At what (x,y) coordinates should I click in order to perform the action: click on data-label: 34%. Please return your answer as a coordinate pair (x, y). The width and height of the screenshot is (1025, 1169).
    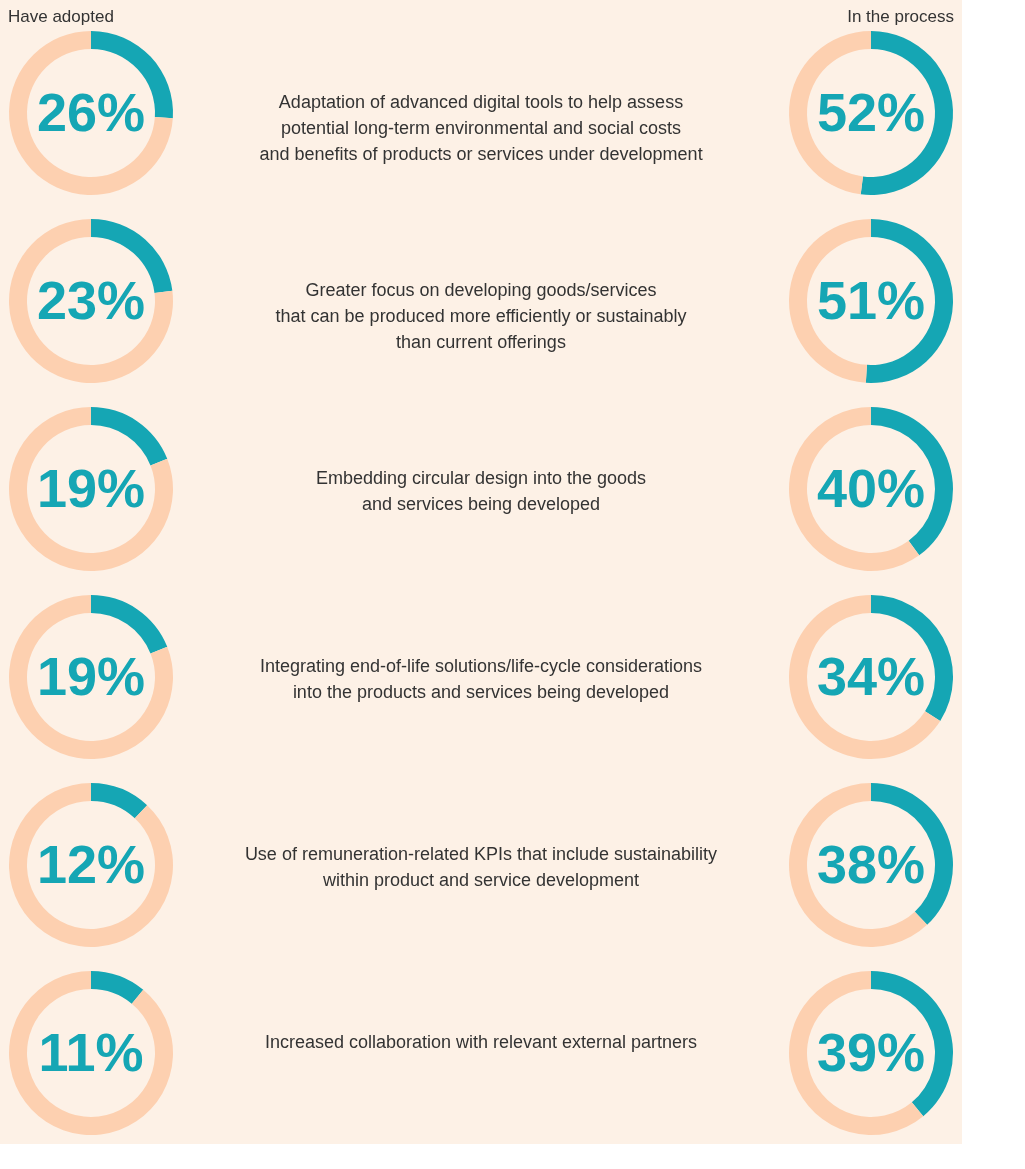
    Looking at the image, I should click on (871, 676).